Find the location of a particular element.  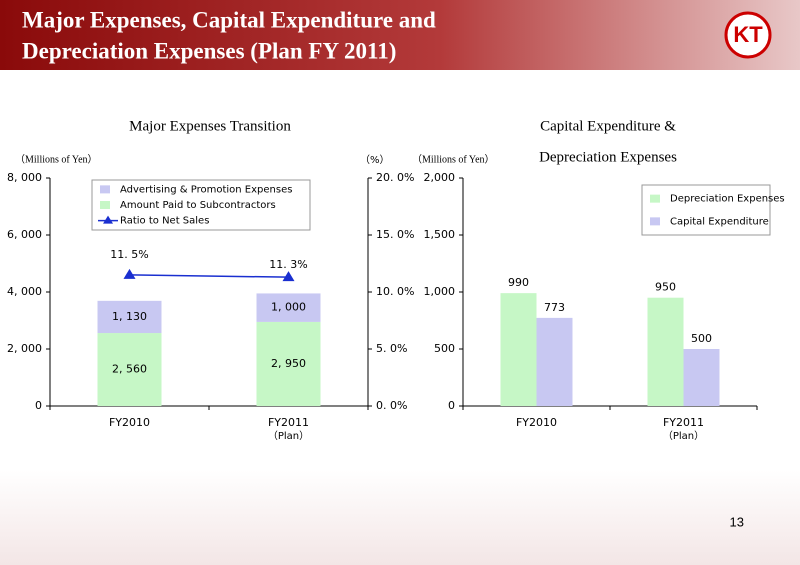

value-label: 2, 950 is located at coordinates (288, 363).